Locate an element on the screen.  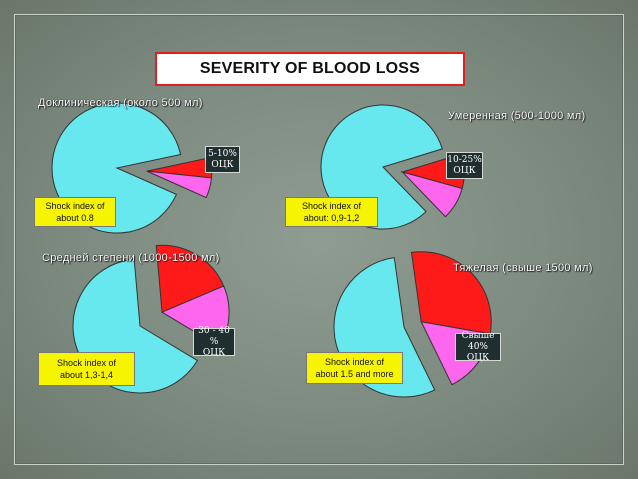
chart-3-percent-line2: ОЦК is located at coordinates (214, 352).